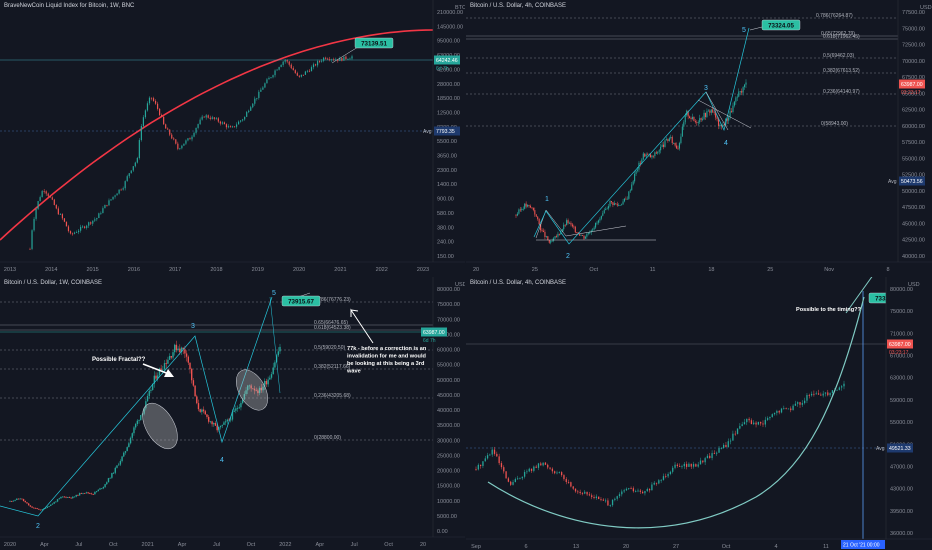 The width and height of the screenshot is (932, 550). What do you see at coordinates (653, 270) in the screenshot?
I see `x-tick-label: 11` at bounding box center [653, 270].